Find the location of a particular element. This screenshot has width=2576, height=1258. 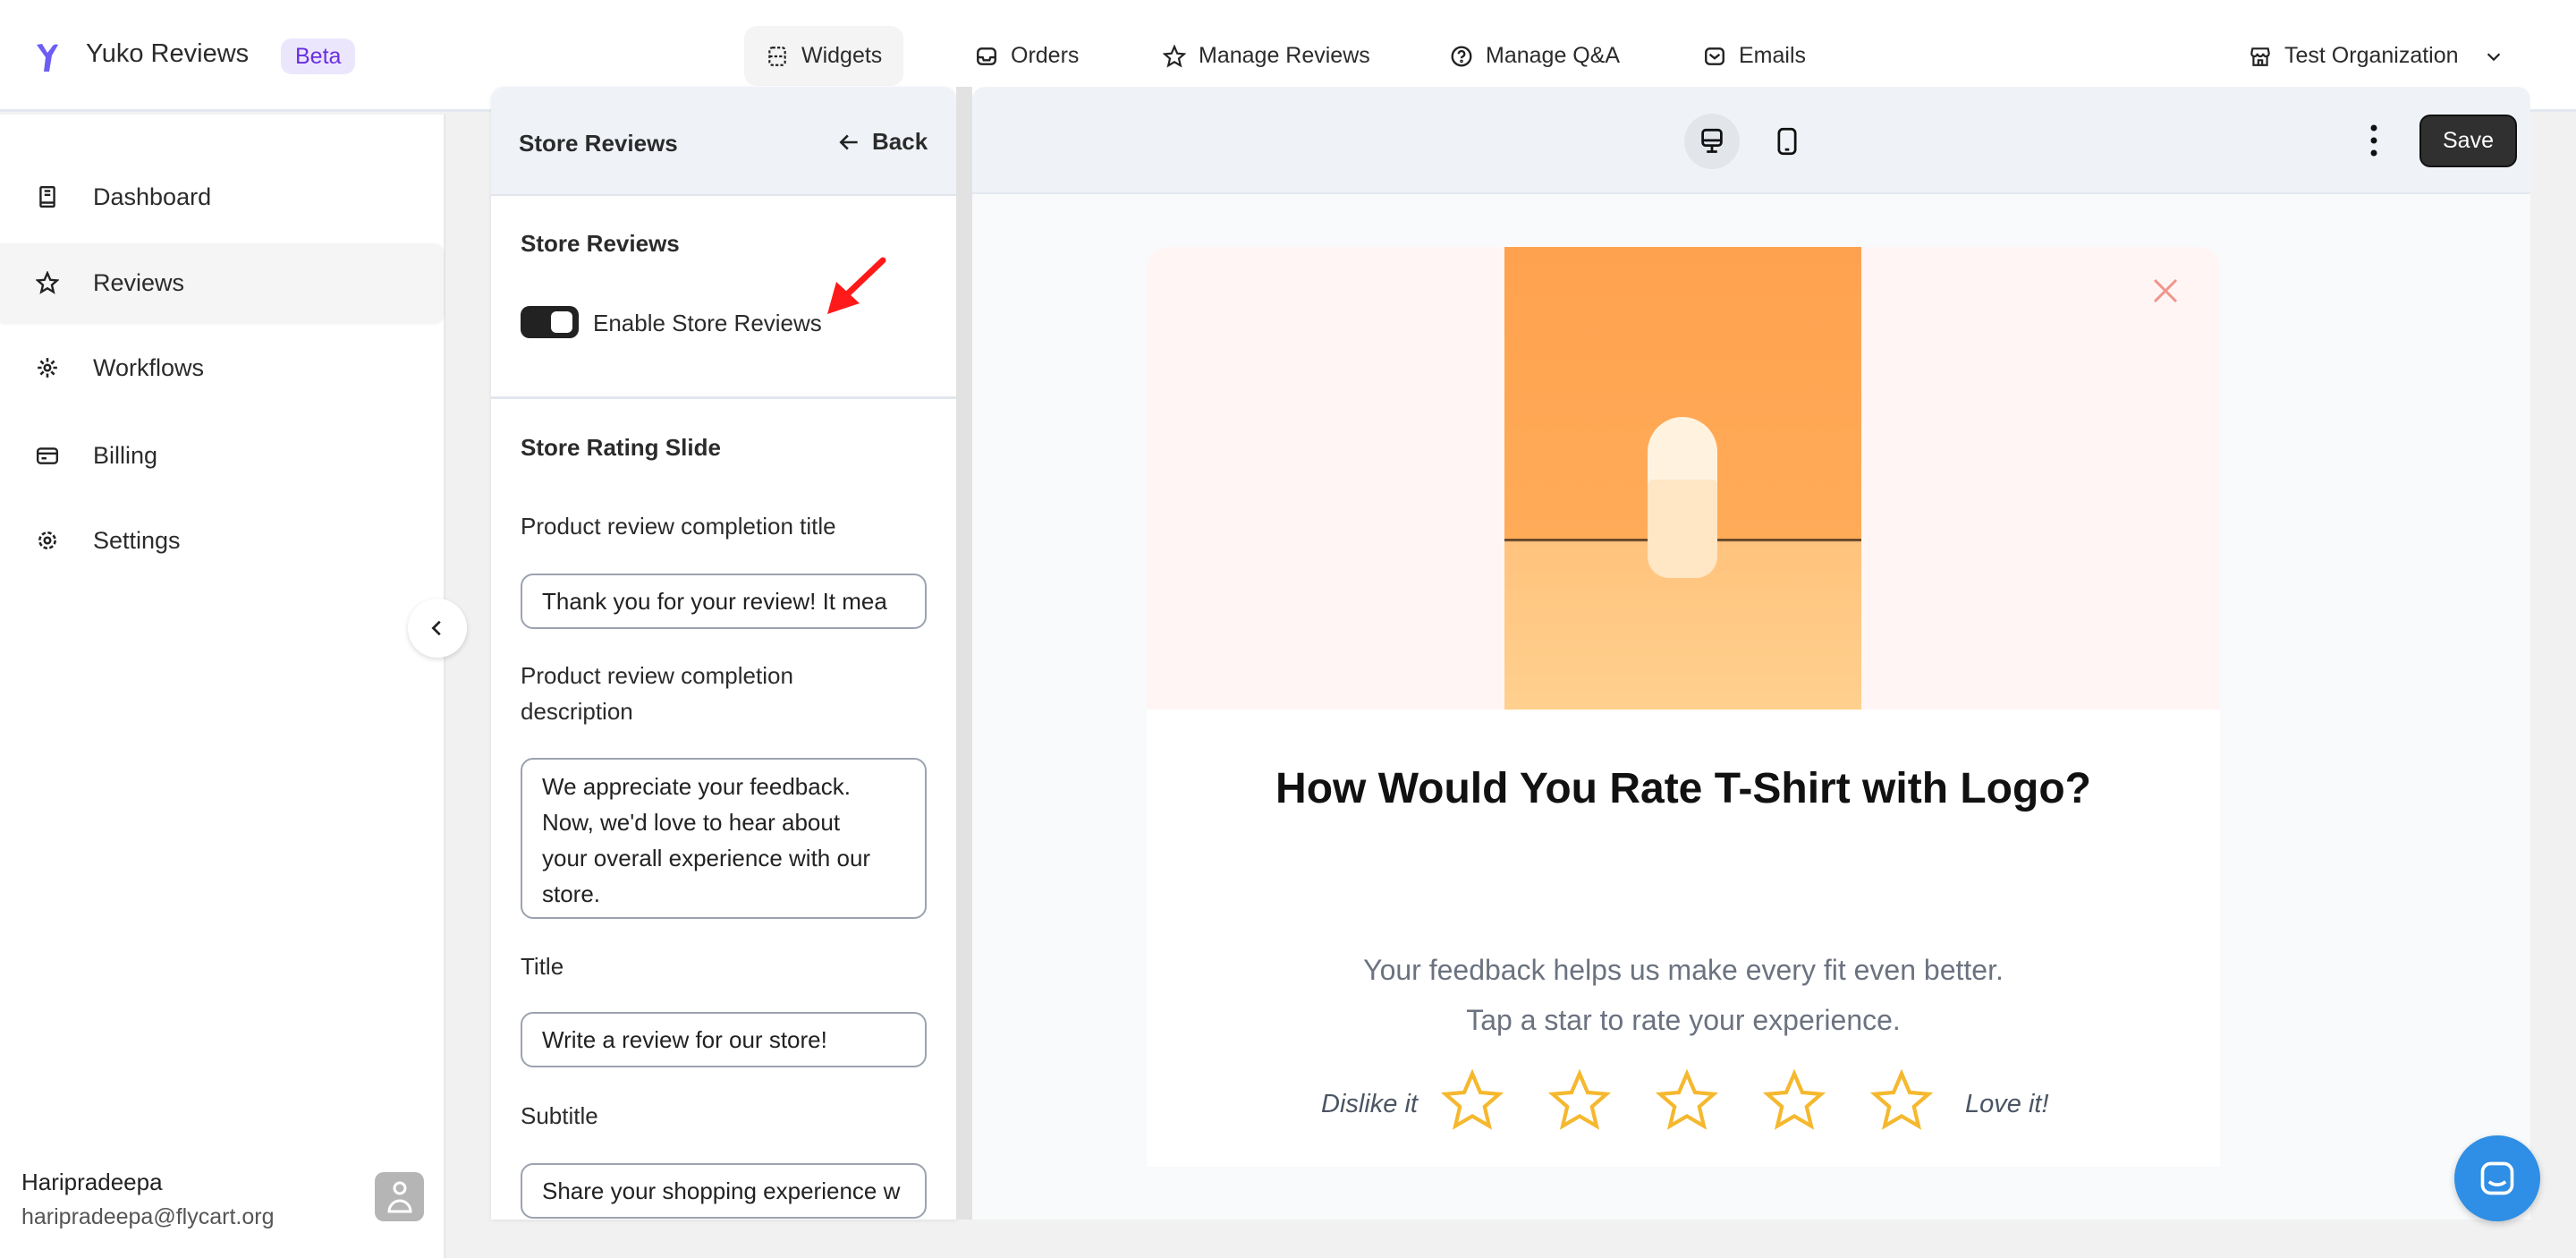

field-label: Product review completion title is located at coordinates (678, 526).